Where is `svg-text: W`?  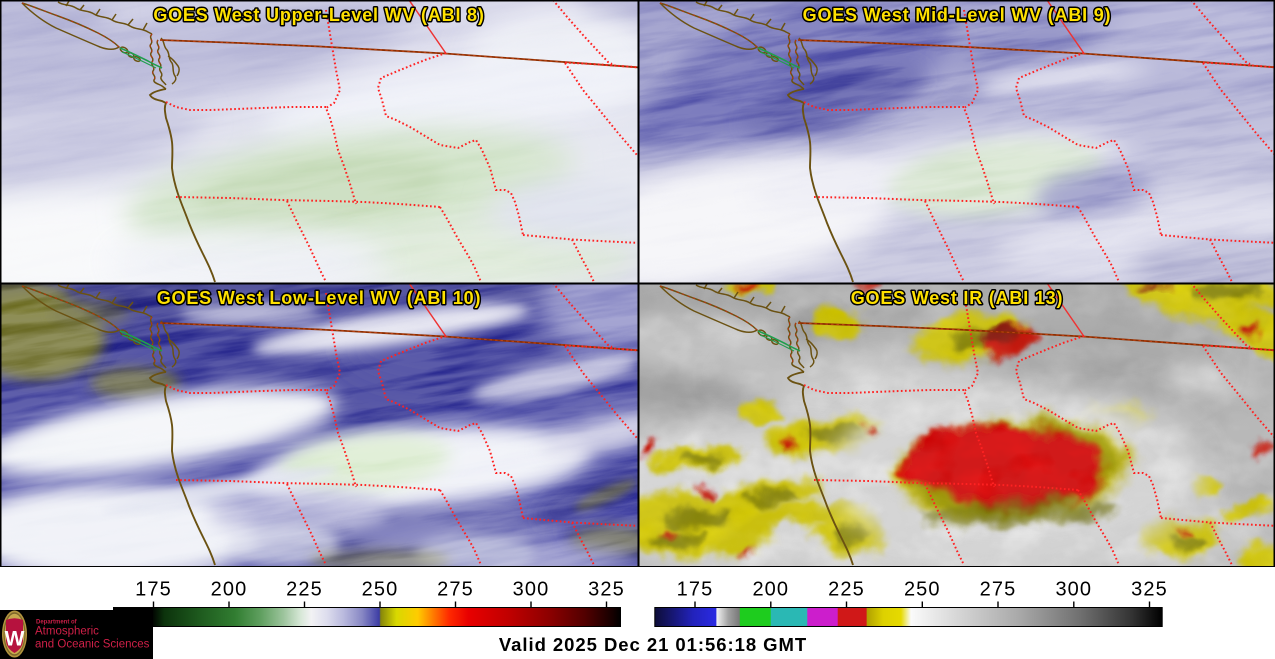 svg-text: W is located at coordinates (15, 639).